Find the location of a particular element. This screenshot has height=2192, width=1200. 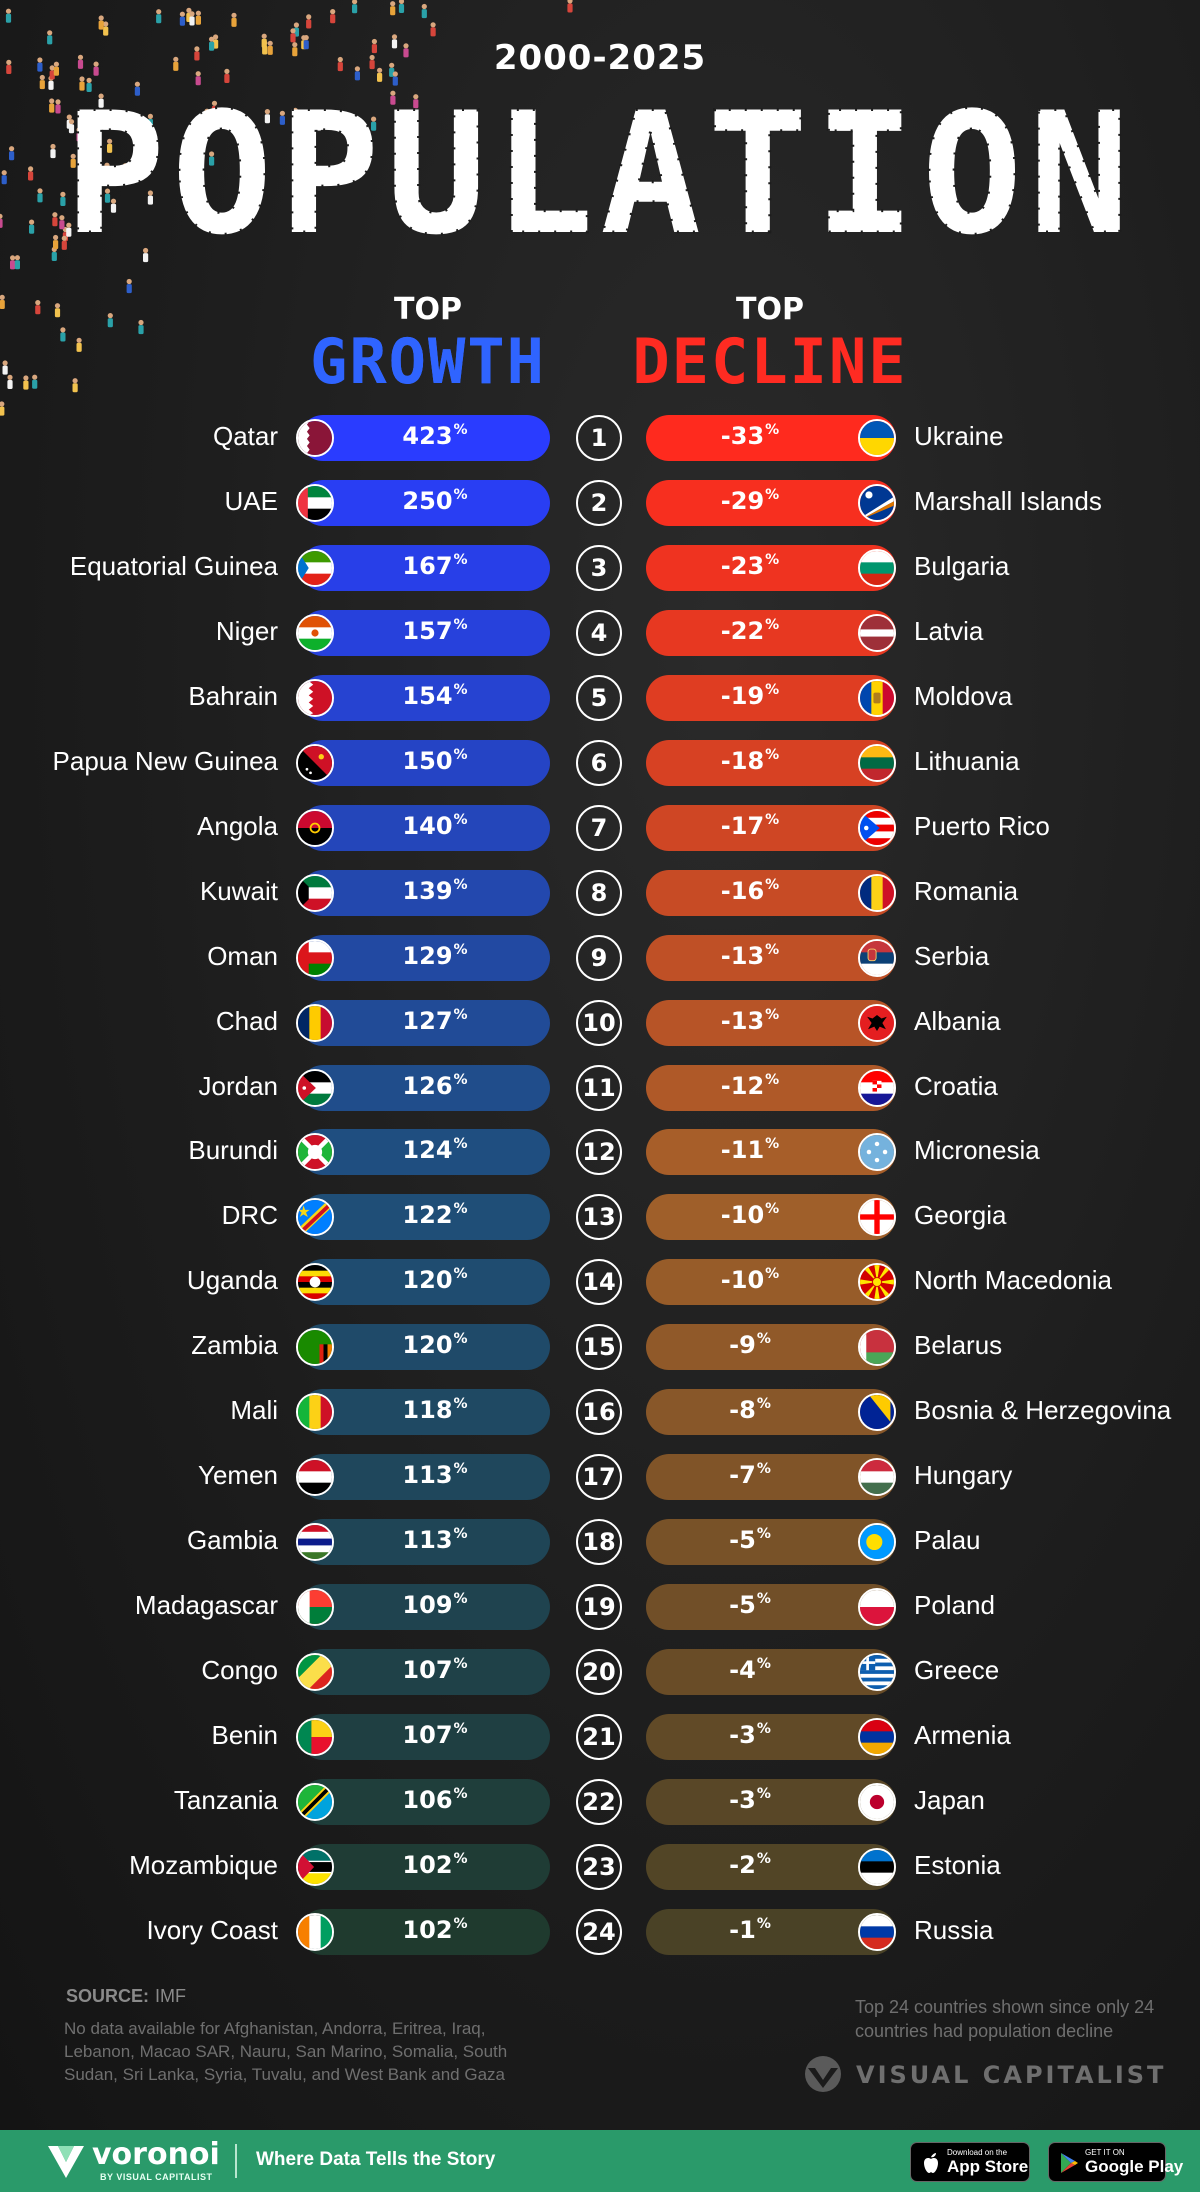

decline-value-number: -22 is located at coordinates (742, 631).